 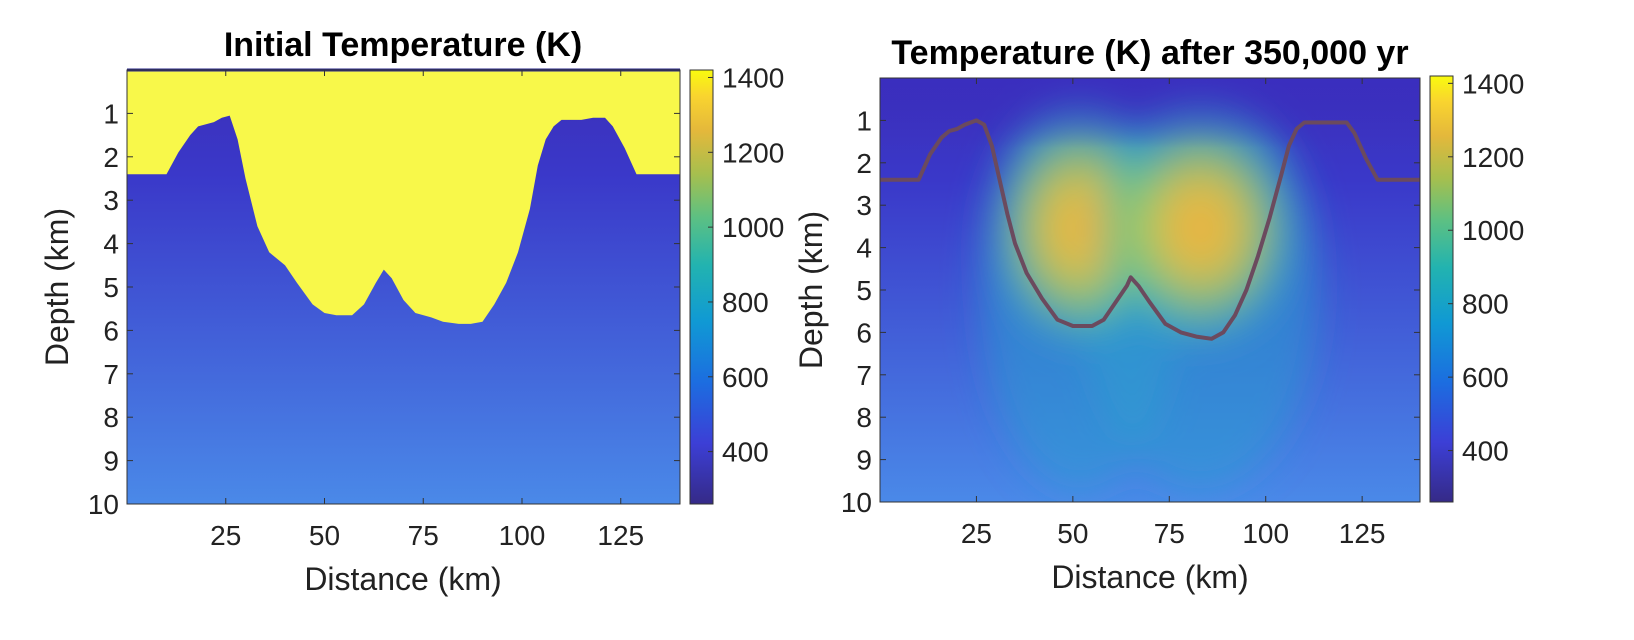 I want to click on left-colorbar-ticks: 400 600 800 1000 1200 1400, so click(x=746, y=265).